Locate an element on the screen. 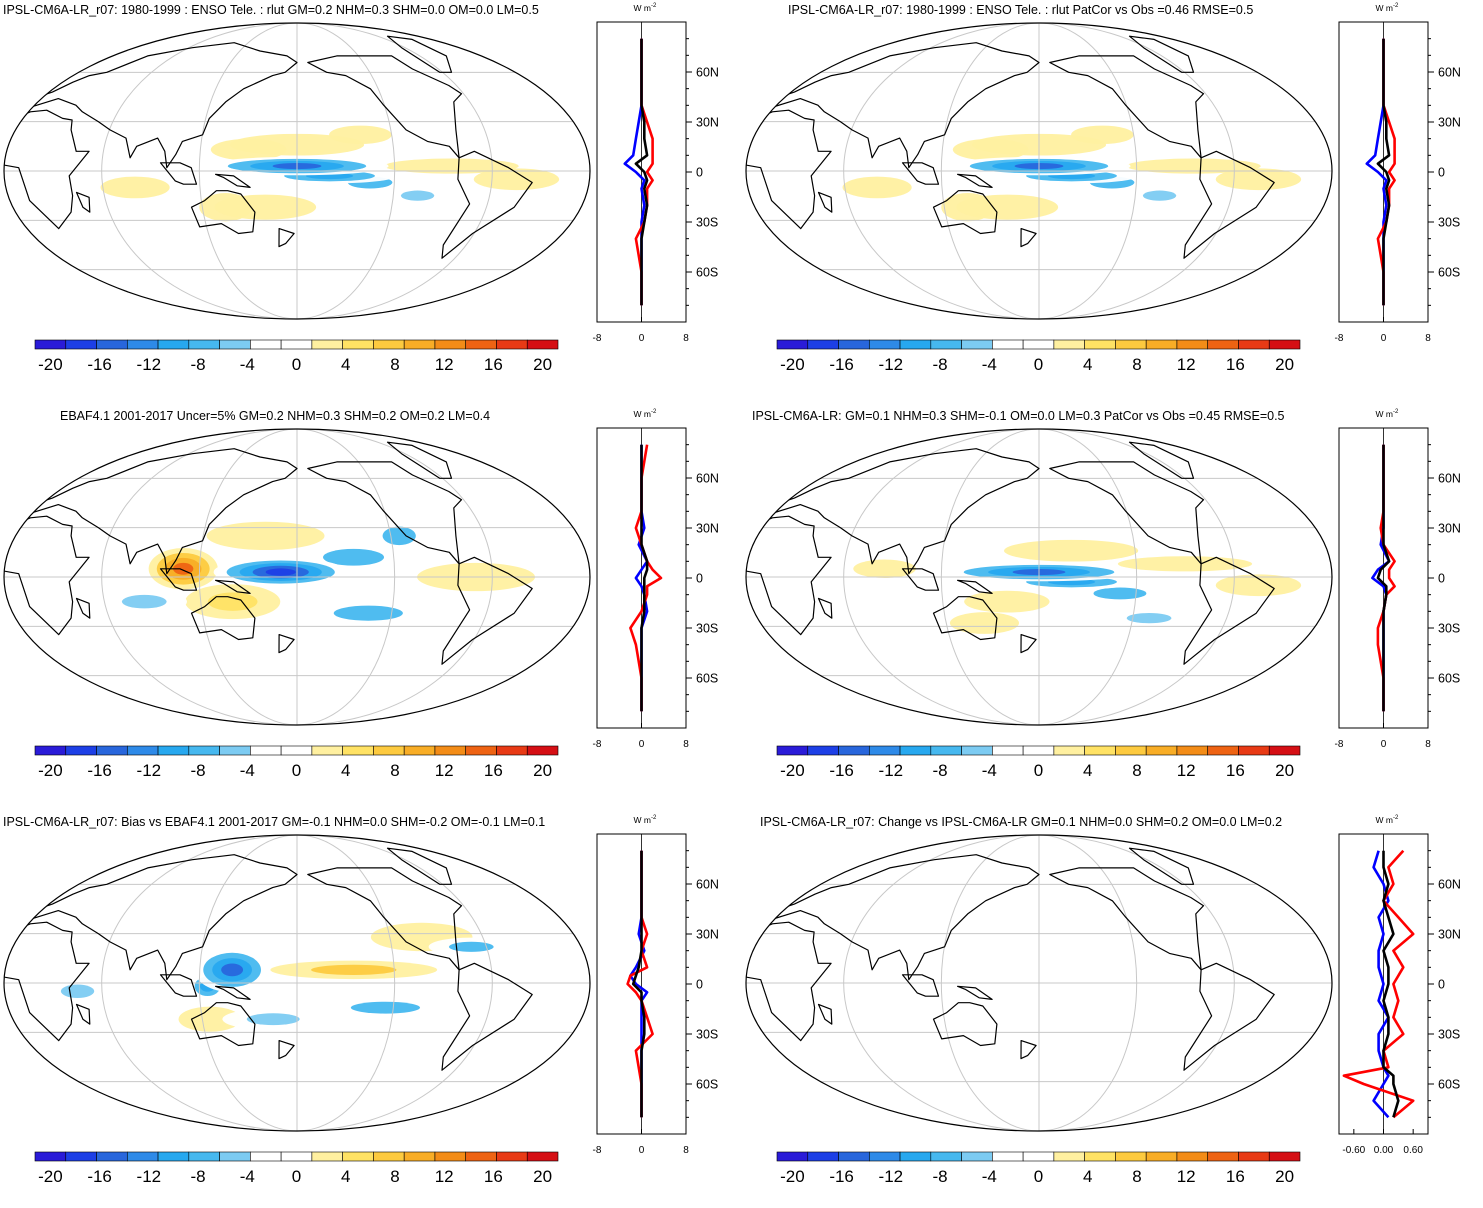 Image resolution: width=1483 pixels, height=1208 pixels. colorbar-tick-label: -12 is located at coordinates (891, 1176).